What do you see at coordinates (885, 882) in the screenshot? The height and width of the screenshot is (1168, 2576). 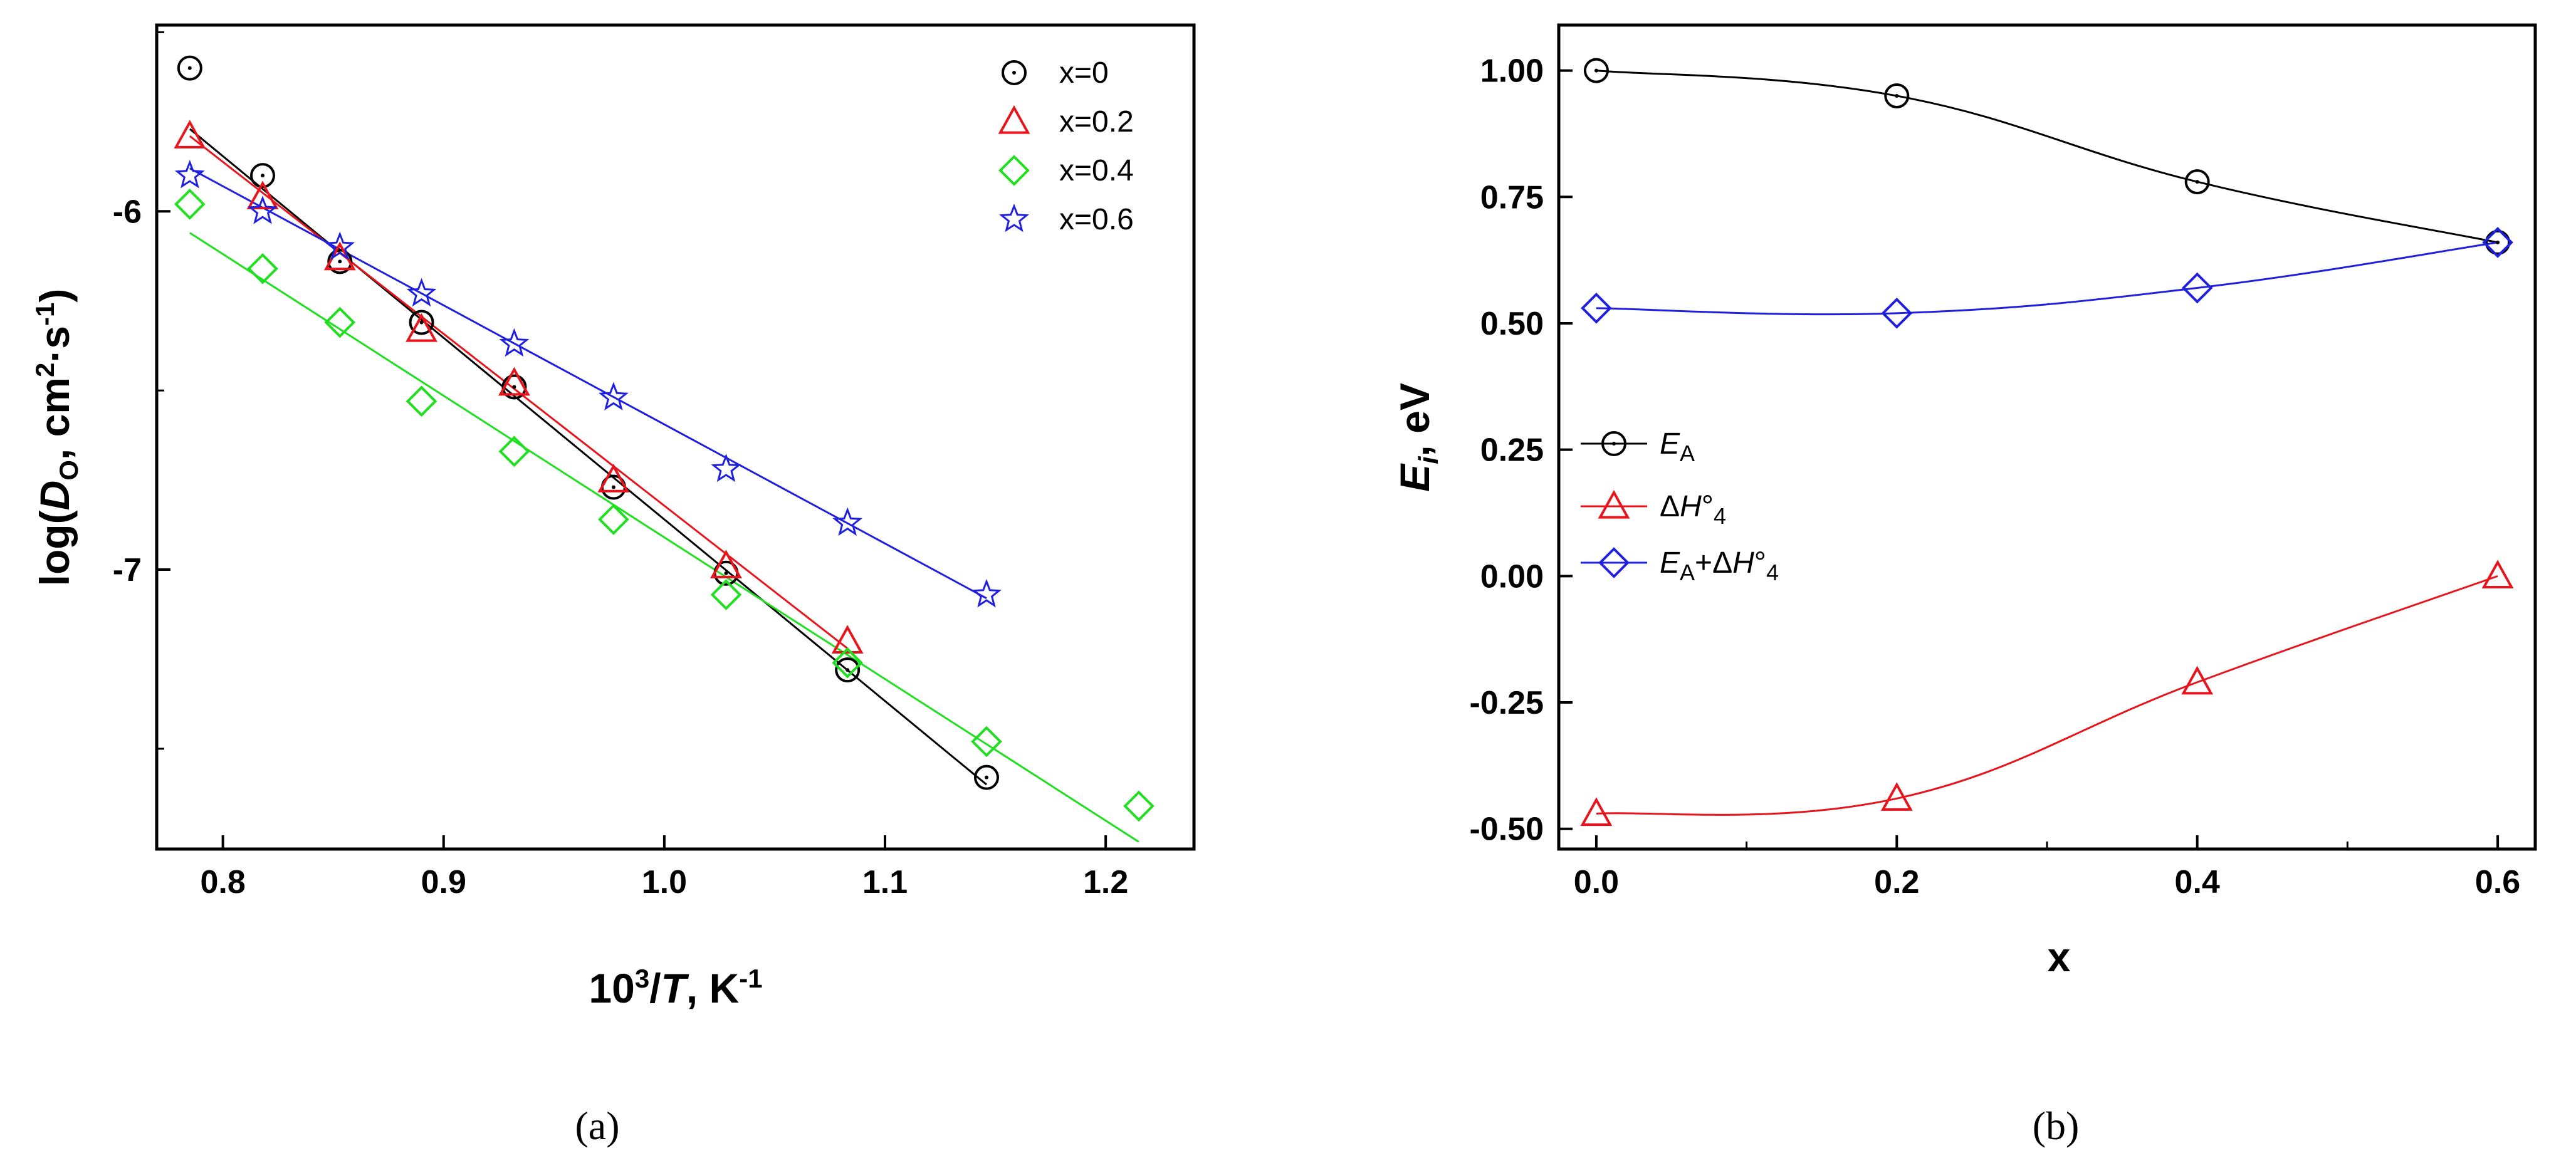 I see `panel-a-x-tick-label: 1.1` at bounding box center [885, 882].